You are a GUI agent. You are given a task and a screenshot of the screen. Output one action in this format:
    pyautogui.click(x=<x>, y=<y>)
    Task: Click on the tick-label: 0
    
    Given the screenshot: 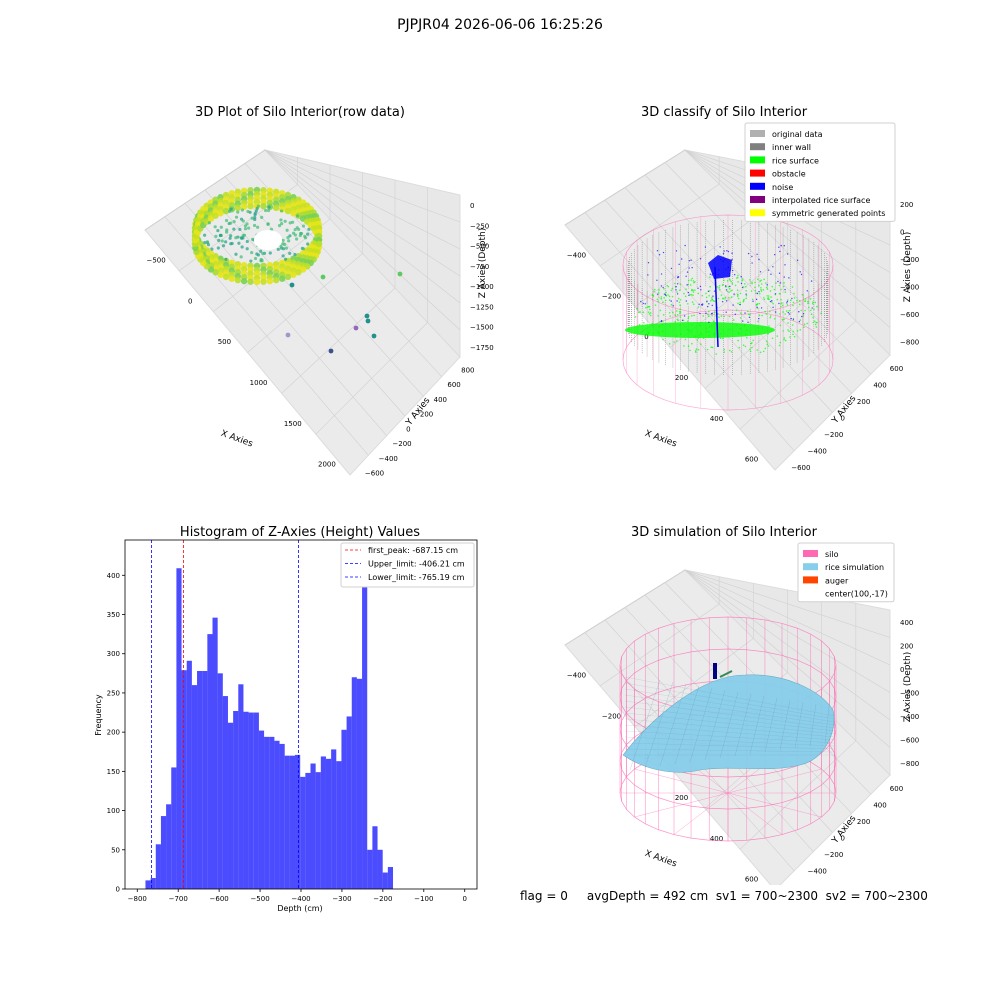 What is the action you would take?
    pyautogui.click(x=843, y=839)
    